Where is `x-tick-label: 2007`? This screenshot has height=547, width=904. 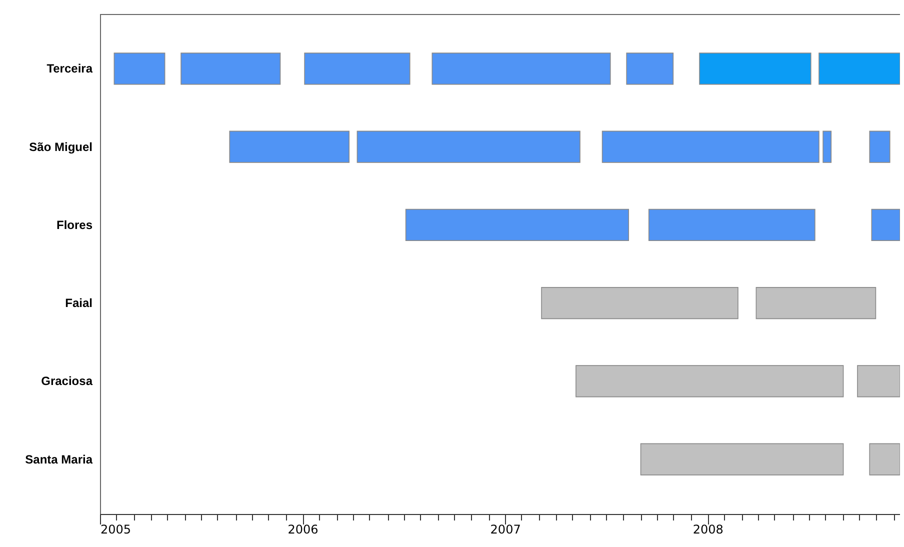 x-tick-label: 2007 is located at coordinates (505, 529).